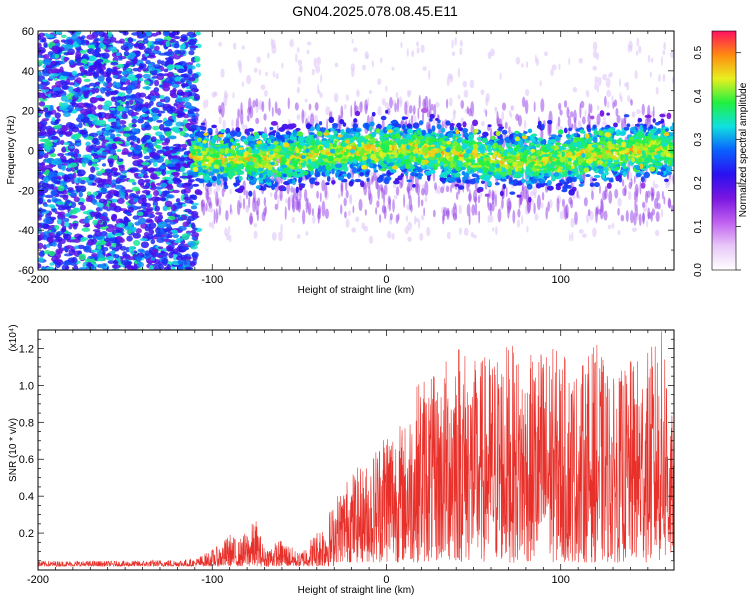 This screenshot has width=750, height=600. I want to click on spectrogram-y-label: Frequency (Hz), so click(11, 150).